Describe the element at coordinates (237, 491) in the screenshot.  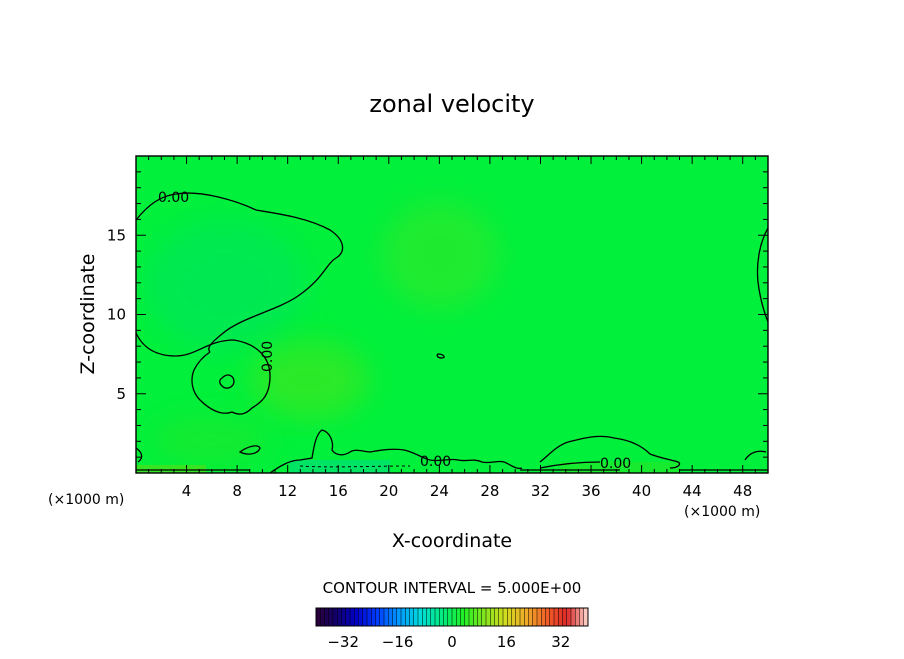
I see `x-tick-label: 8` at that location.